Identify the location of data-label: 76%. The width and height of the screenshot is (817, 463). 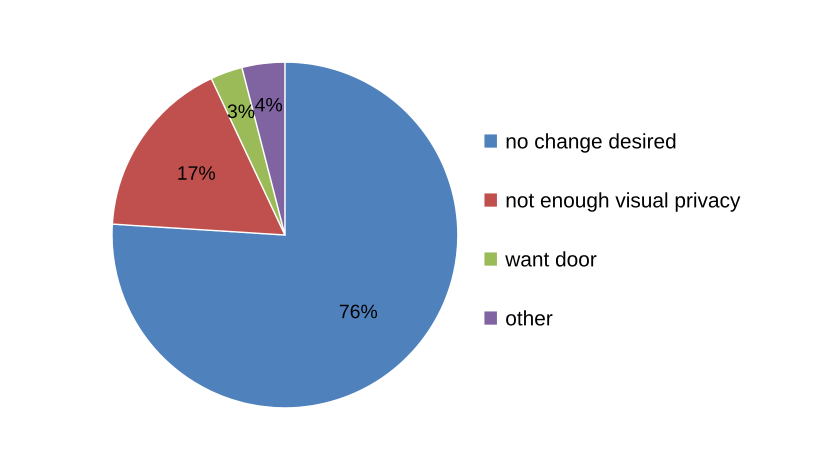
(359, 311).